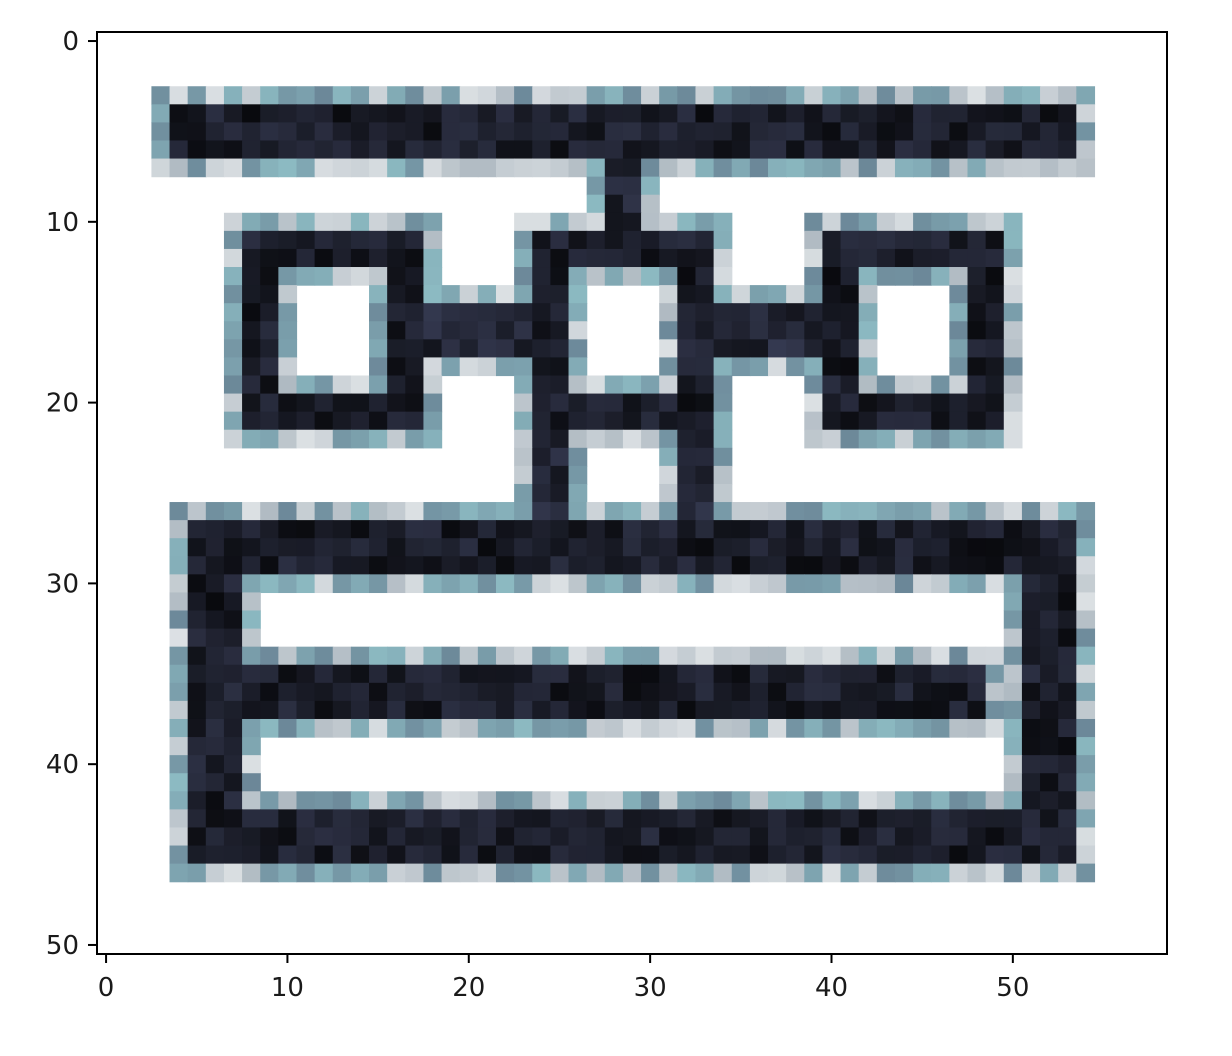 This screenshot has height=1056, width=1232. Describe the element at coordinates (62, 765) in the screenshot. I see `y-tick-label: 40` at that location.